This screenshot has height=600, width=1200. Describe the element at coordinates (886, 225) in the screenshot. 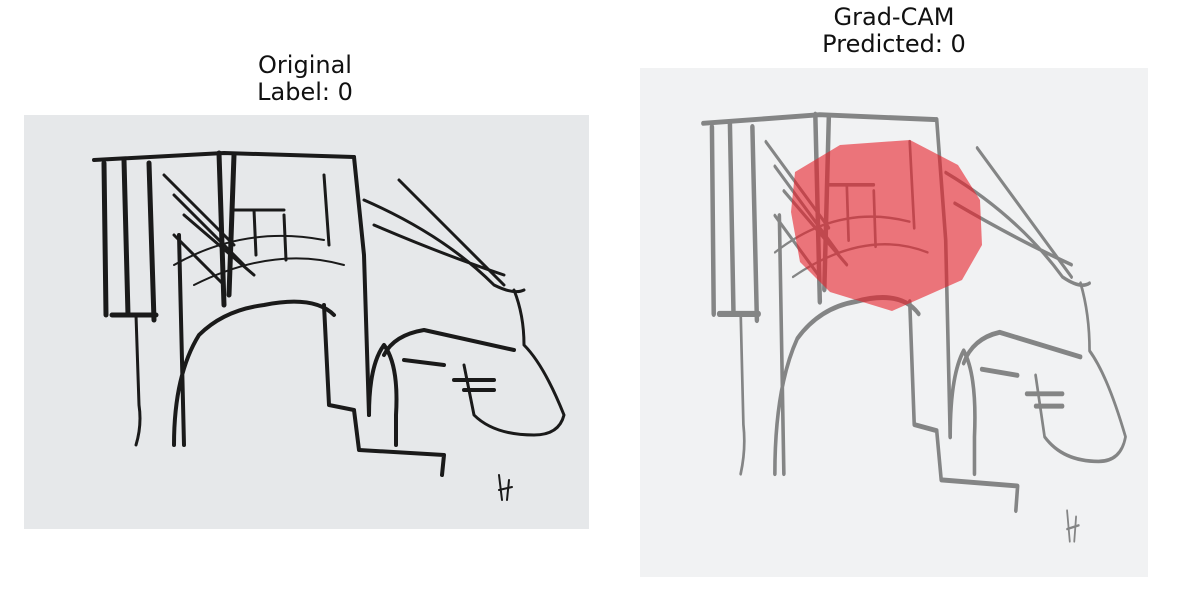

I see `heatmap-overlay` at that location.